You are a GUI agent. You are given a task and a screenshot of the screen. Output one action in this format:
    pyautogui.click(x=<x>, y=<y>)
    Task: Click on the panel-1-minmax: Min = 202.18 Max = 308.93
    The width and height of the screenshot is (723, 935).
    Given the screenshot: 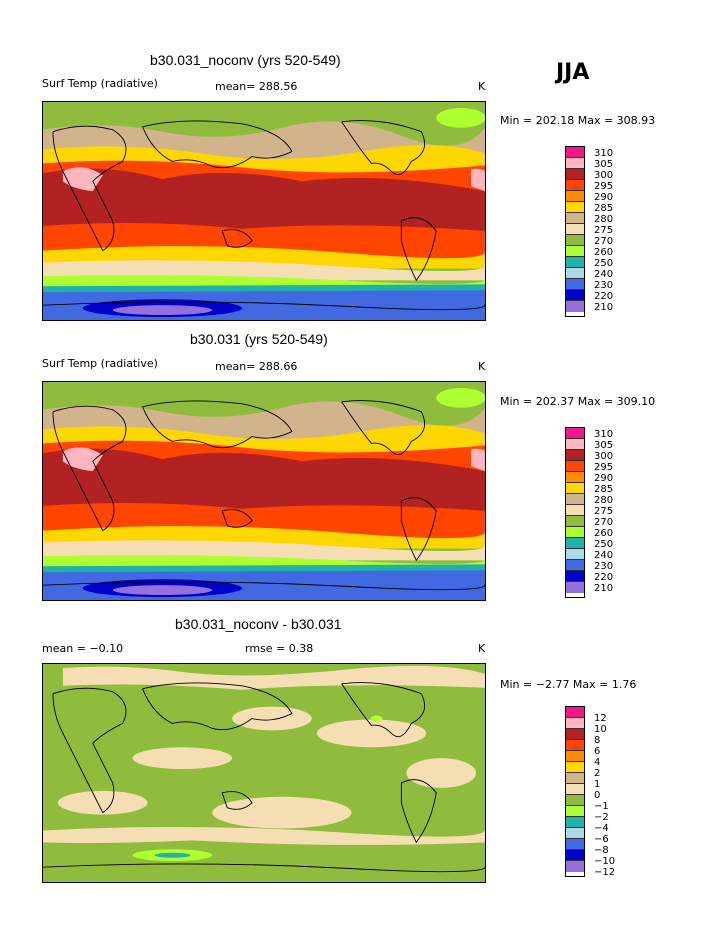 What is the action you would take?
    pyautogui.click(x=578, y=120)
    